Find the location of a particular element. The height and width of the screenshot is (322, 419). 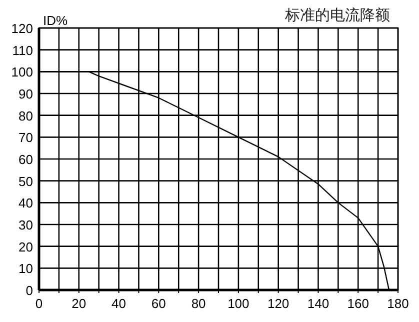

x-tick-label: 140 is located at coordinates (318, 303).